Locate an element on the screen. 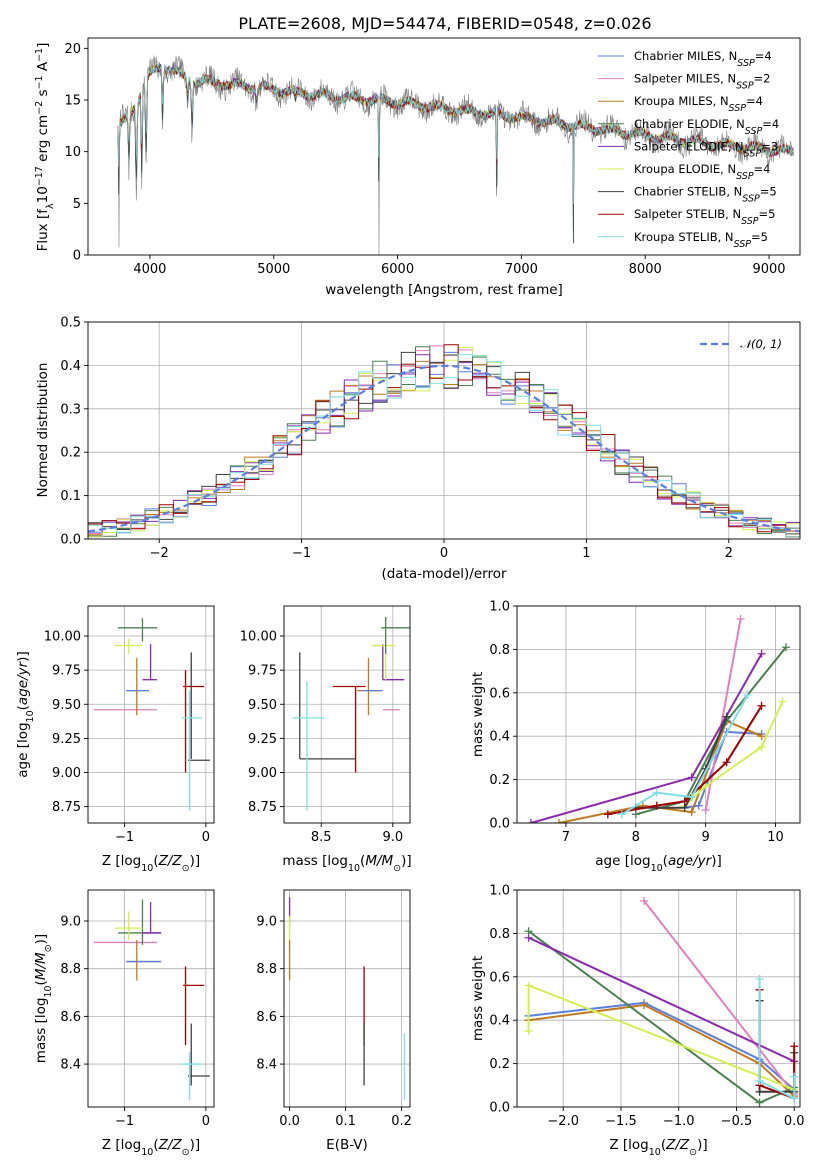 The height and width of the screenshot is (1170, 819). age-vs-Z-ytick-label: 9.75 is located at coordinates (66, 671).